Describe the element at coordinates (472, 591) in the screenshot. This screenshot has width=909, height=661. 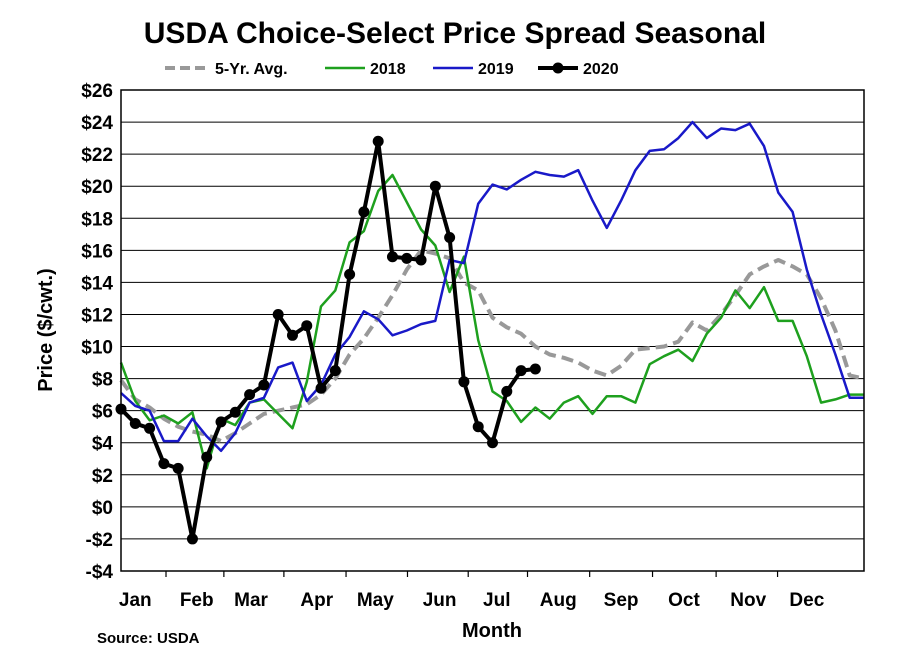
I see `x-axis-ticks: Jan Feb Mar Apr May Jun Jul Aug Sep Oct Nov Dec` at that location.